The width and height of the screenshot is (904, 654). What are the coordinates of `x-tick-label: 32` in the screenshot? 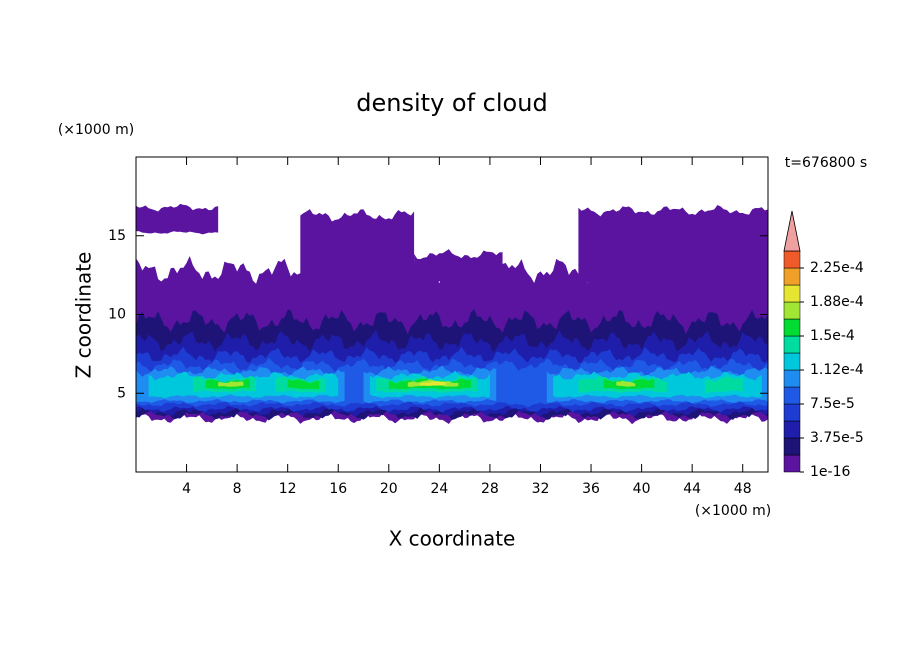 It's located at (541, 489).